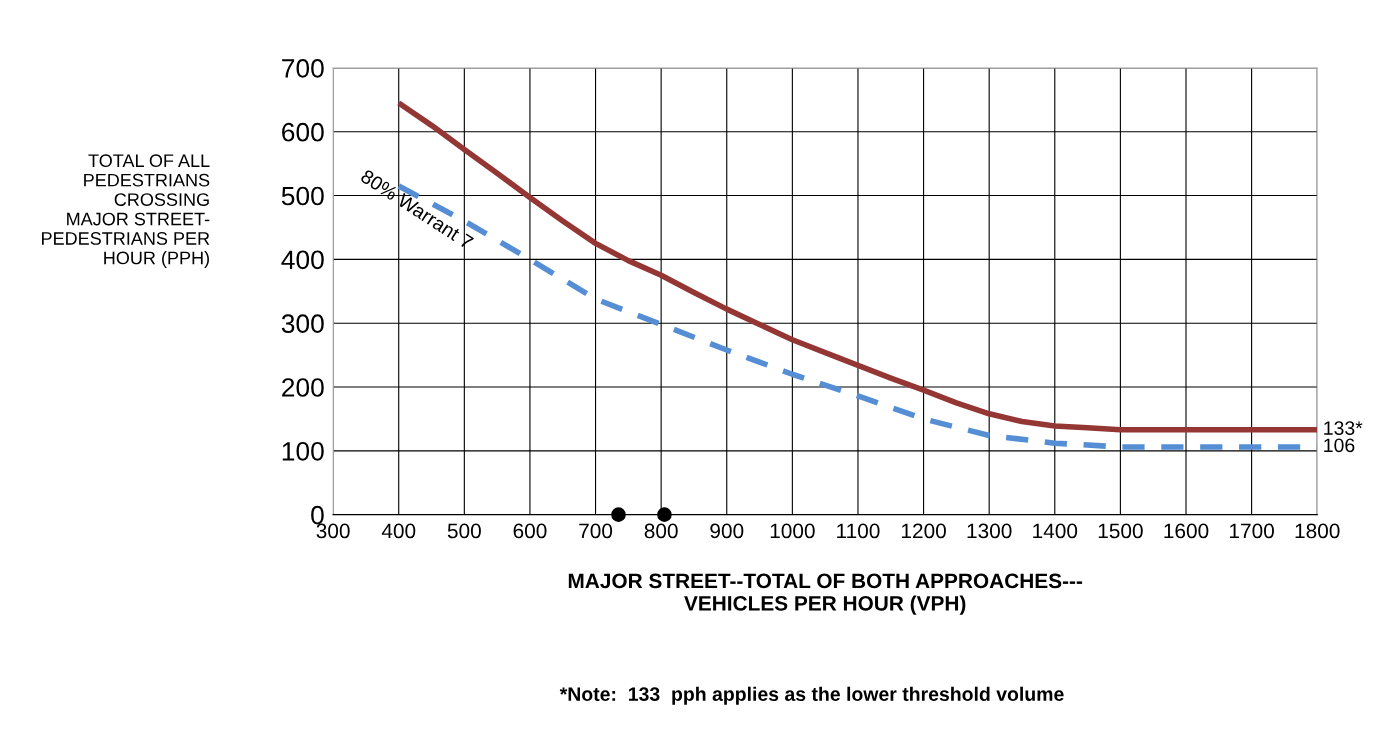 The height and width of the screenshot is (730, 1388). Describe the element at coordinates (303, 451) in the screenshot. I see `y-tick-label: 100` at that location.